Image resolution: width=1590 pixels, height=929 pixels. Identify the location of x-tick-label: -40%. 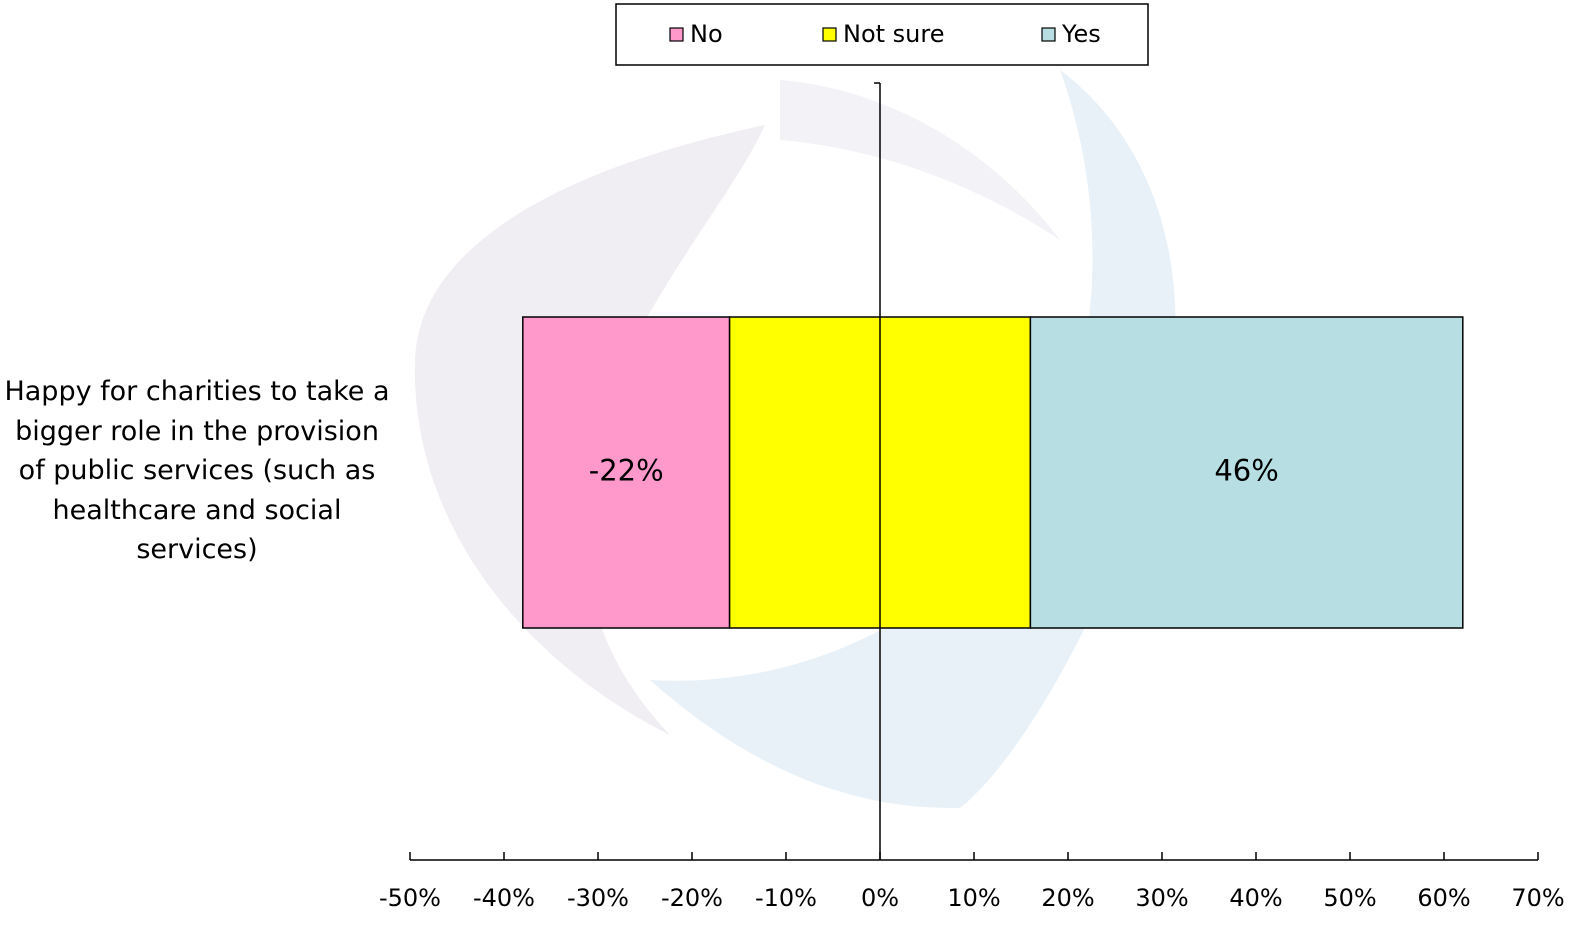
(504, 898).